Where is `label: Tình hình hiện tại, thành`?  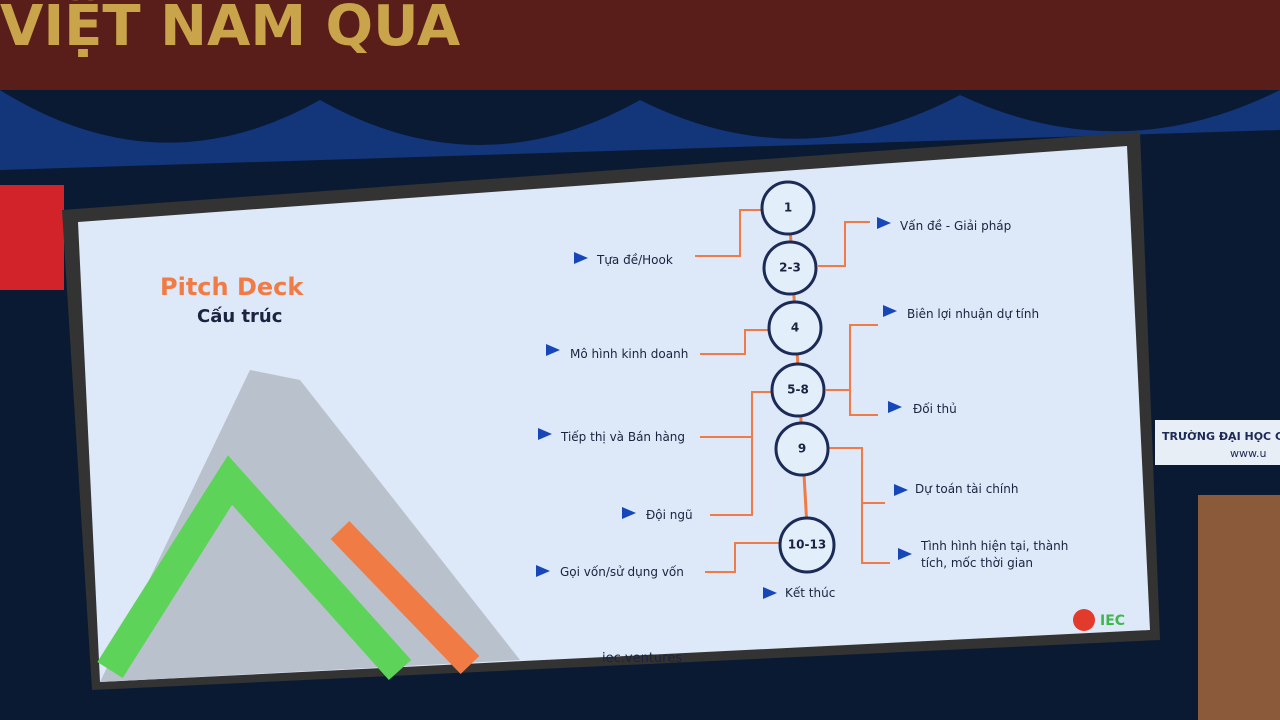 label: Tình hình hiện tại, thành is located at coordinates (994, 546).